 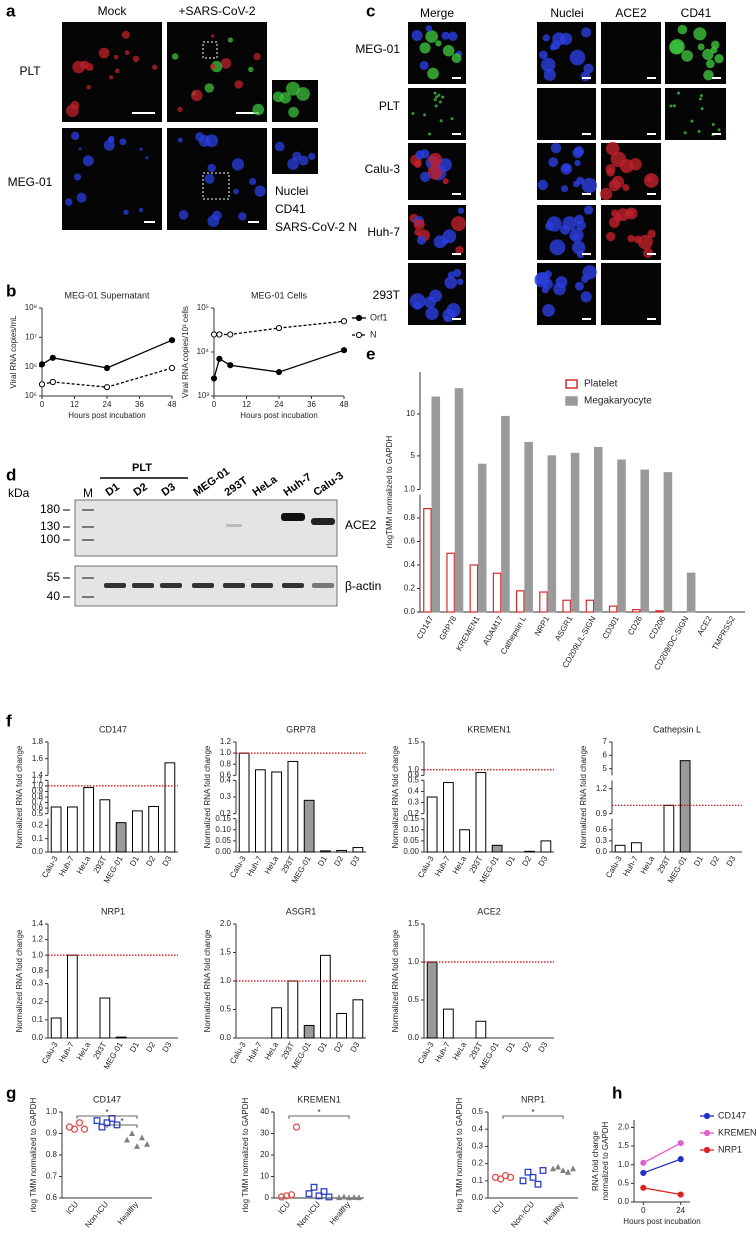 What do you see at coordinates (38, 983) in the screenshot?
I see `y-tick-label: 0.3` at bounding box center [38, 983].